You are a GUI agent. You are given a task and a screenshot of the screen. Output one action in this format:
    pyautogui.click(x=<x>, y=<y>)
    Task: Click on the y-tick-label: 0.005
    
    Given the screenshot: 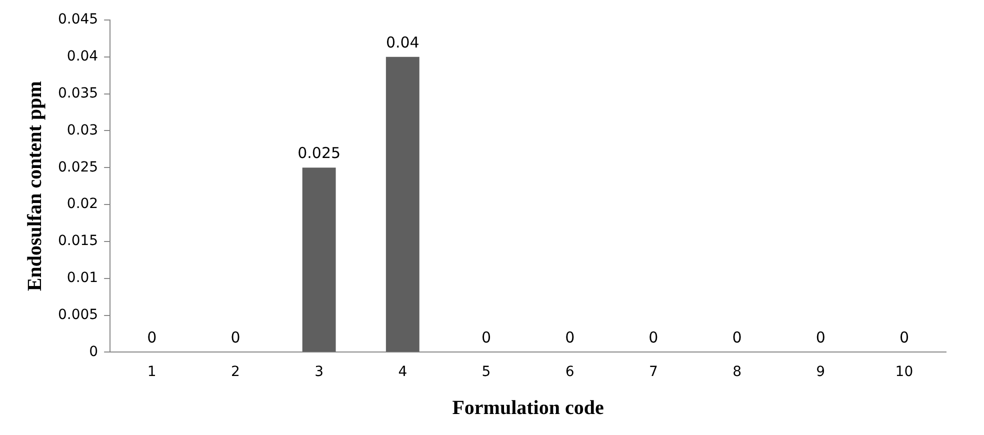 What is the action you would take?
    pyautogui.click(x=78, y=314)
    